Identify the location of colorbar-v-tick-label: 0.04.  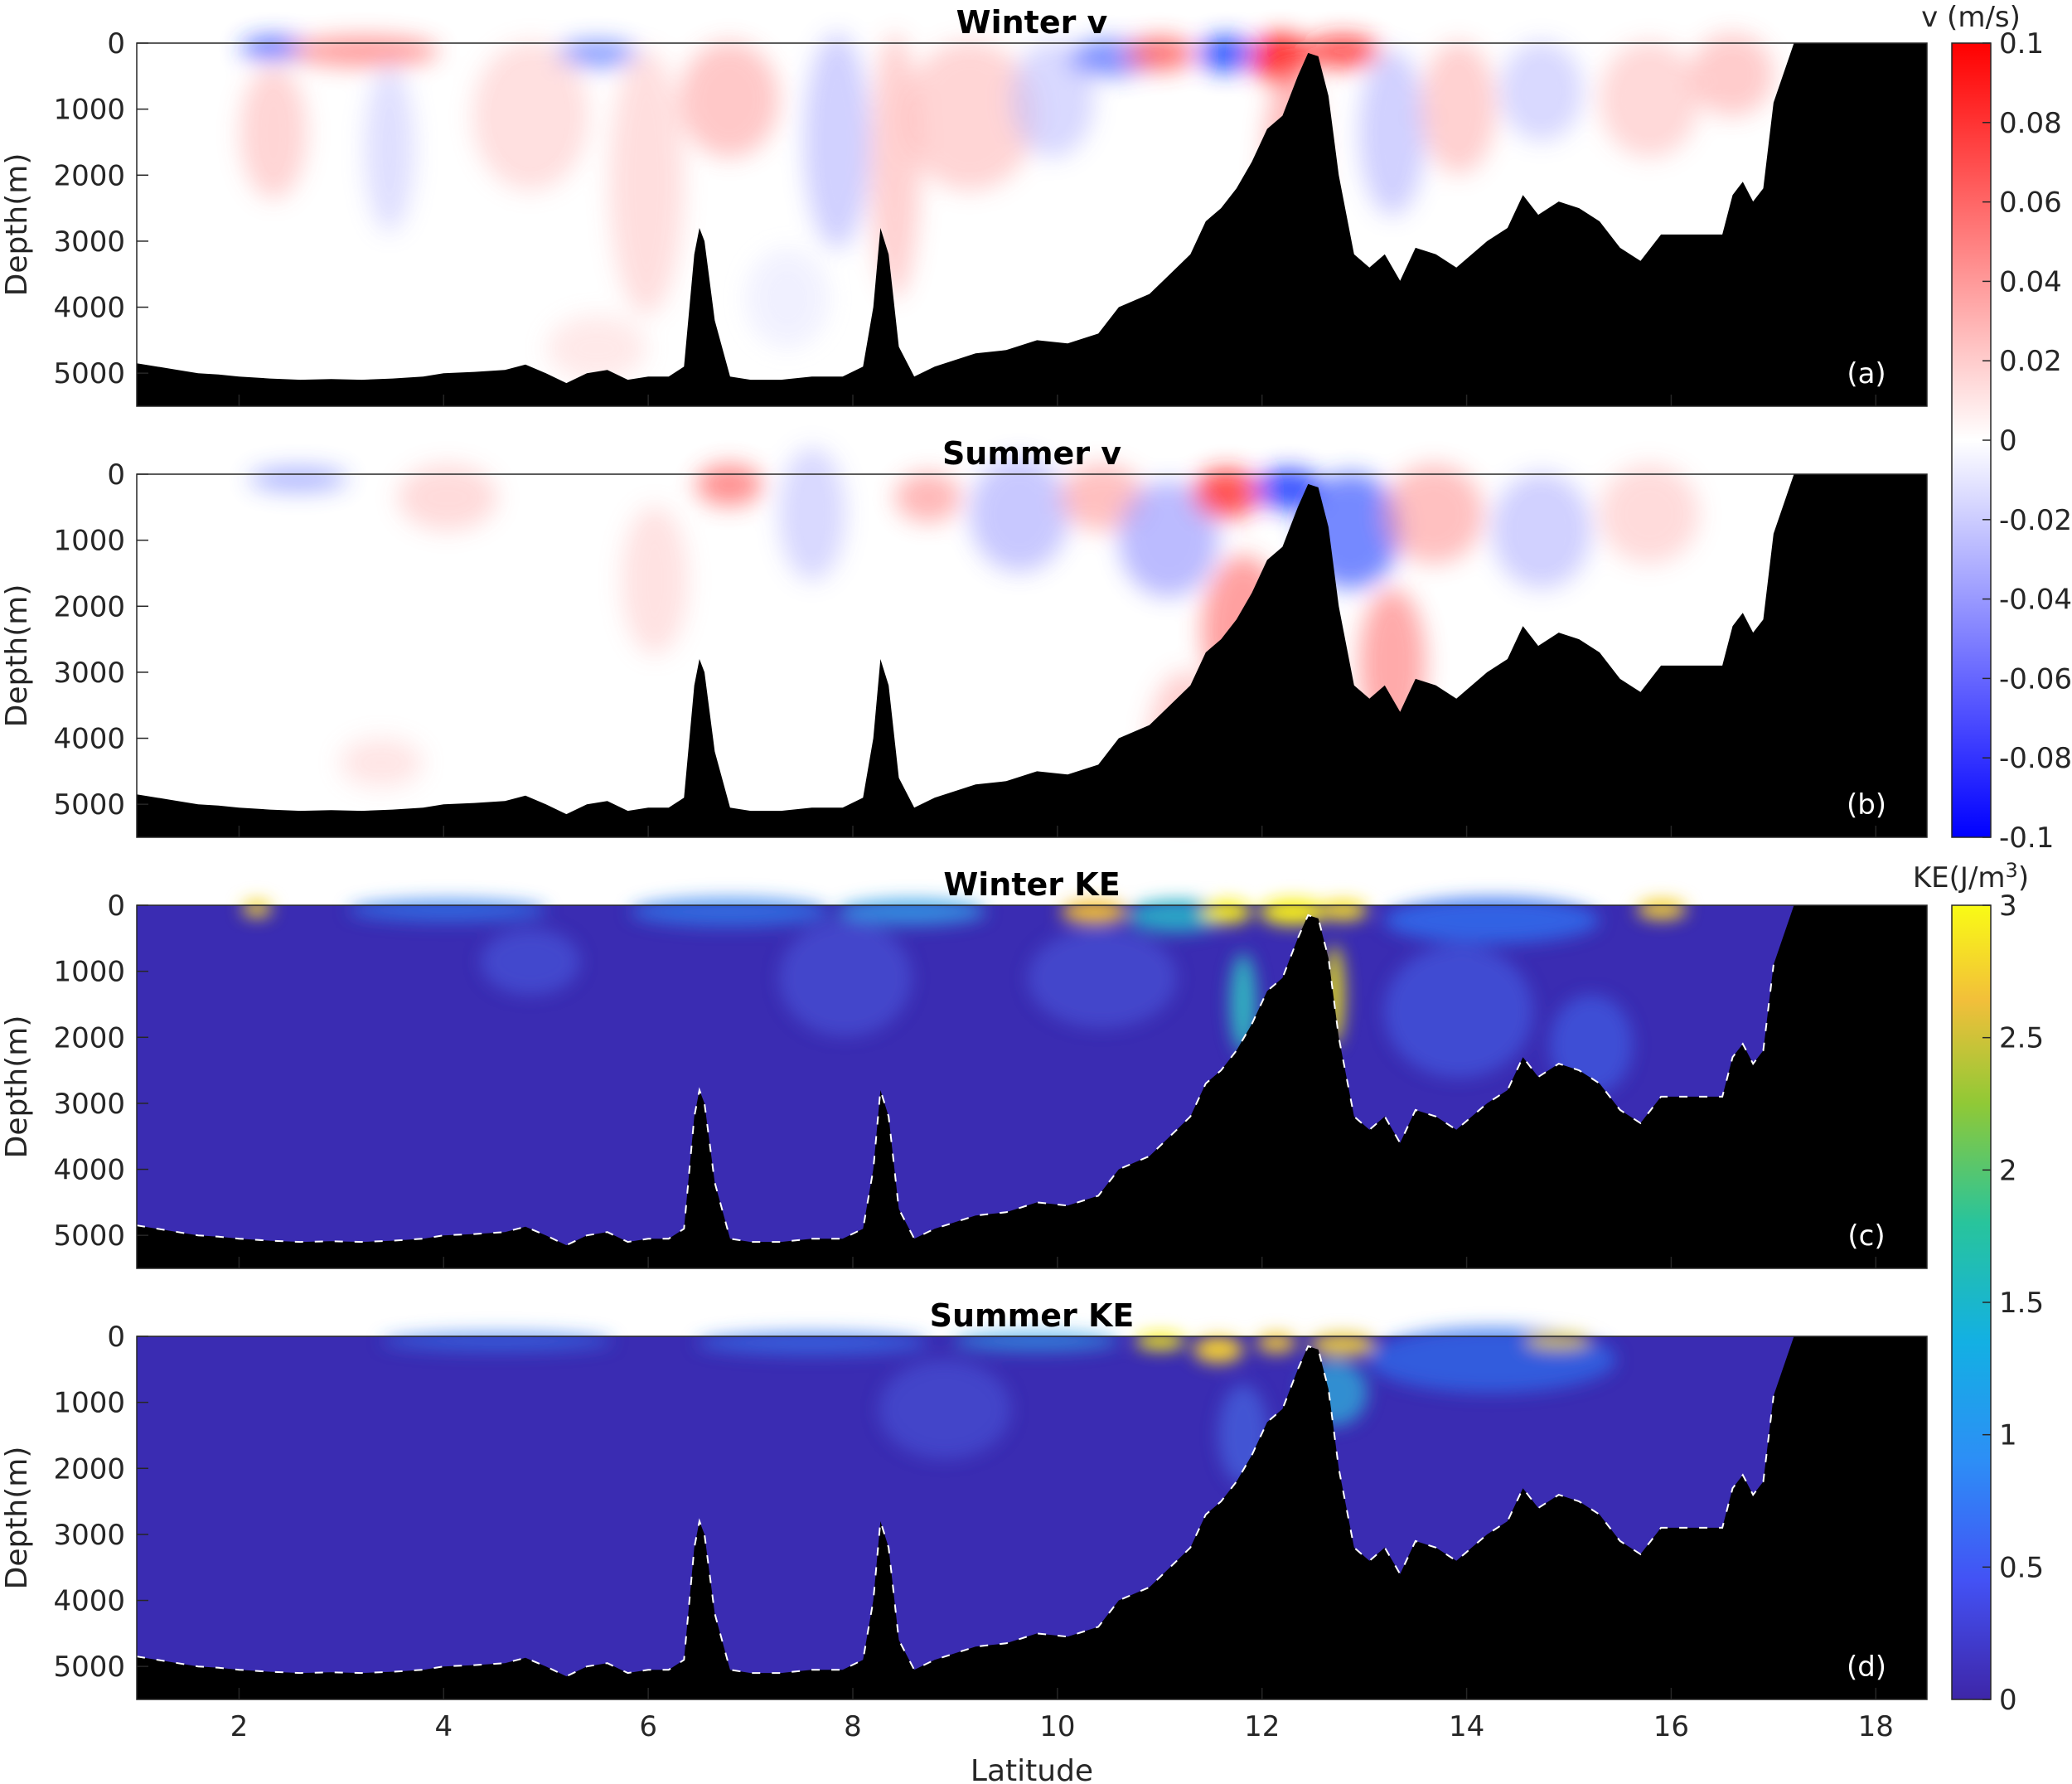
(2030, 281).